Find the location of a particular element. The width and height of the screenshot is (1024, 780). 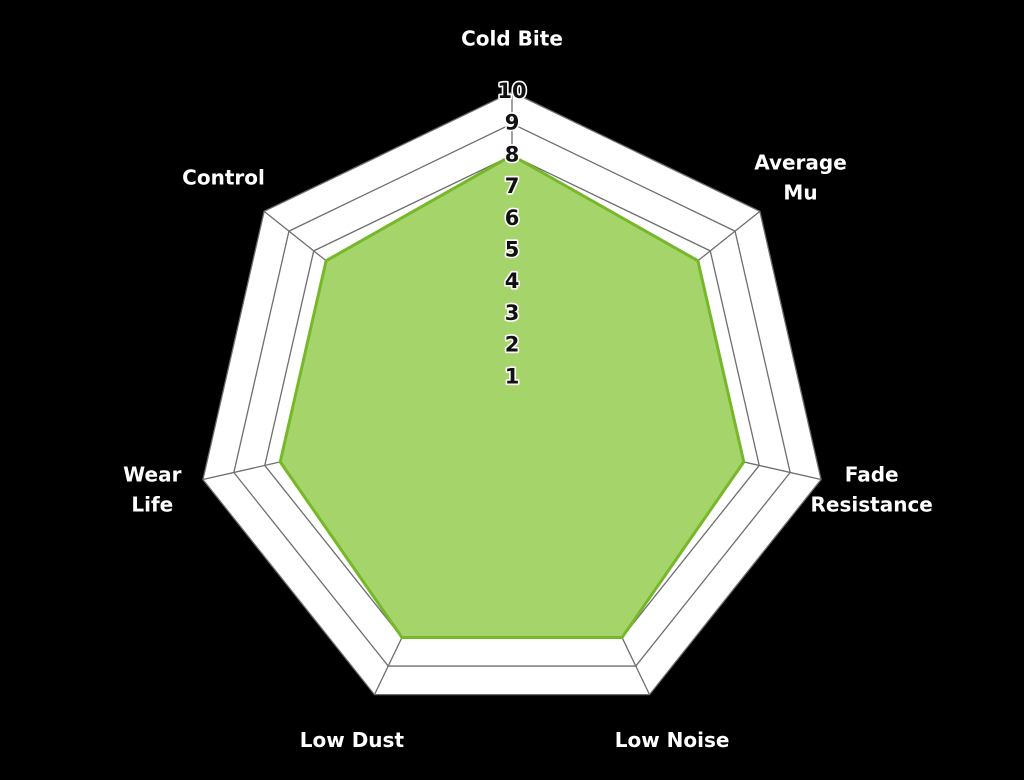

axis-label-low-dust-line-0: Low Dust is located at coordinates (352, 740).